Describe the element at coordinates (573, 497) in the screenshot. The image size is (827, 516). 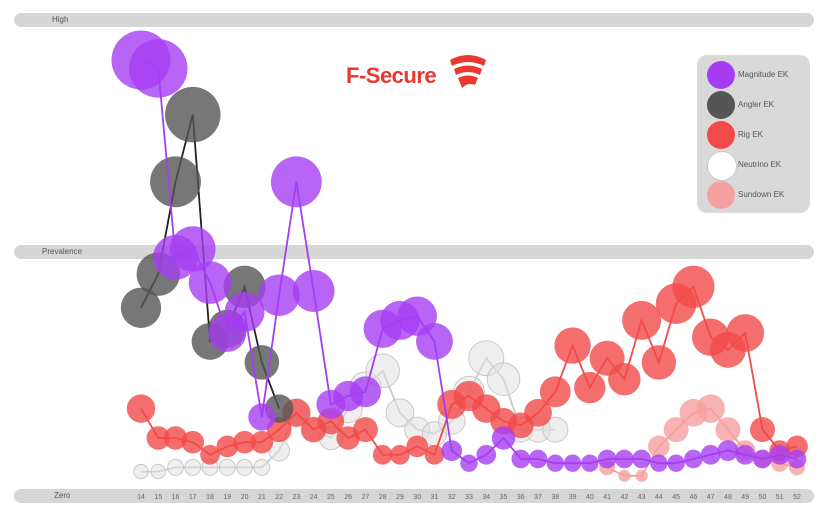
I see `x-tick-label: 39` at that location.